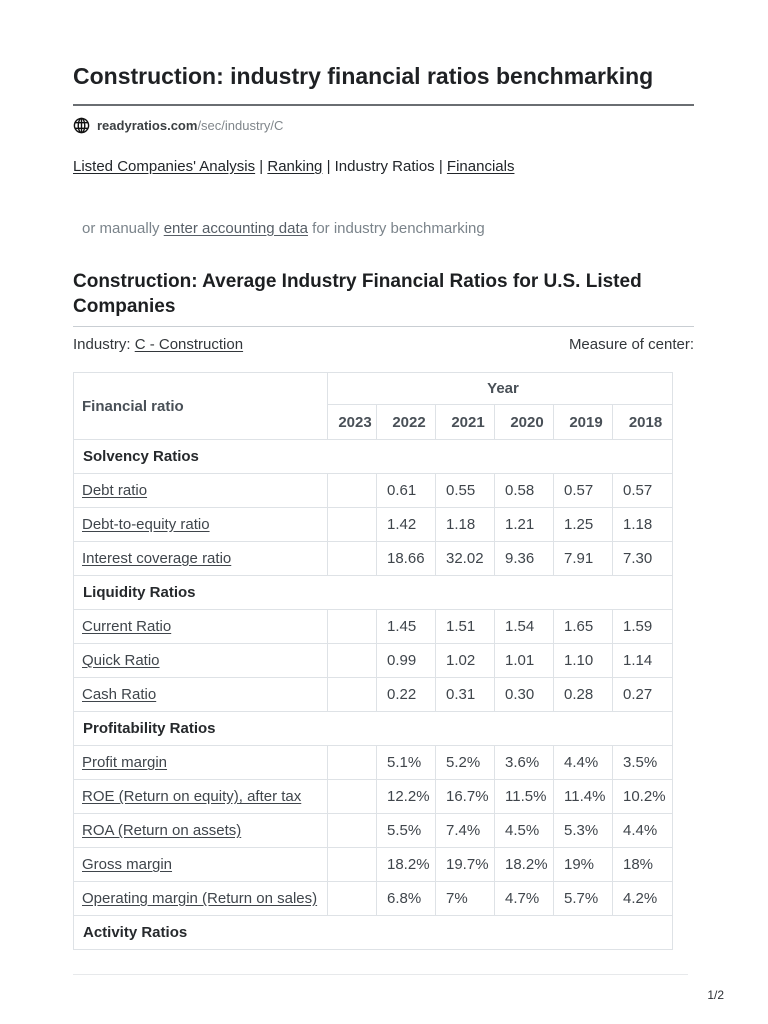  I want to click on source-domain: readyratios.com, so click(147, 125).